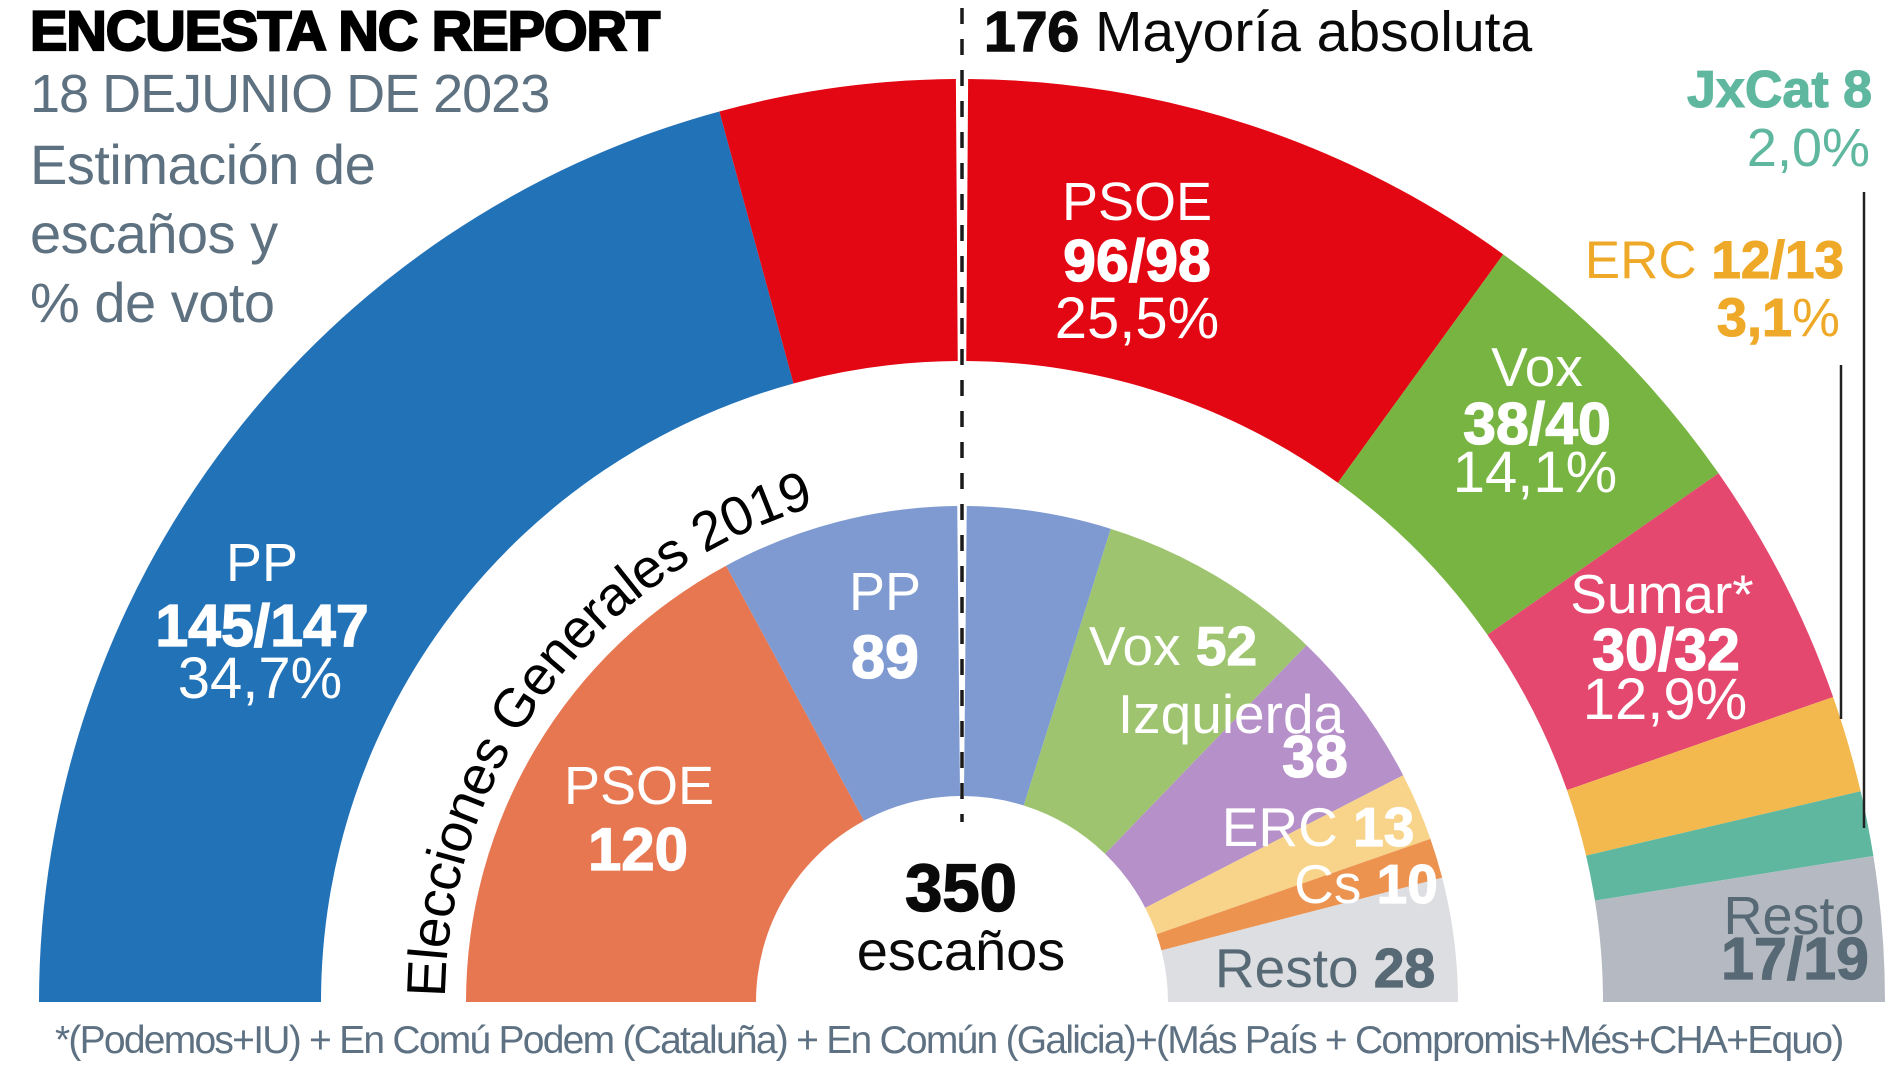 Image resolution: width=1900 pixels, height=1074 pixels. Describe the element at coordinates (154, 233) in the screenshot. I see `svg-text: escaños y` at that location.